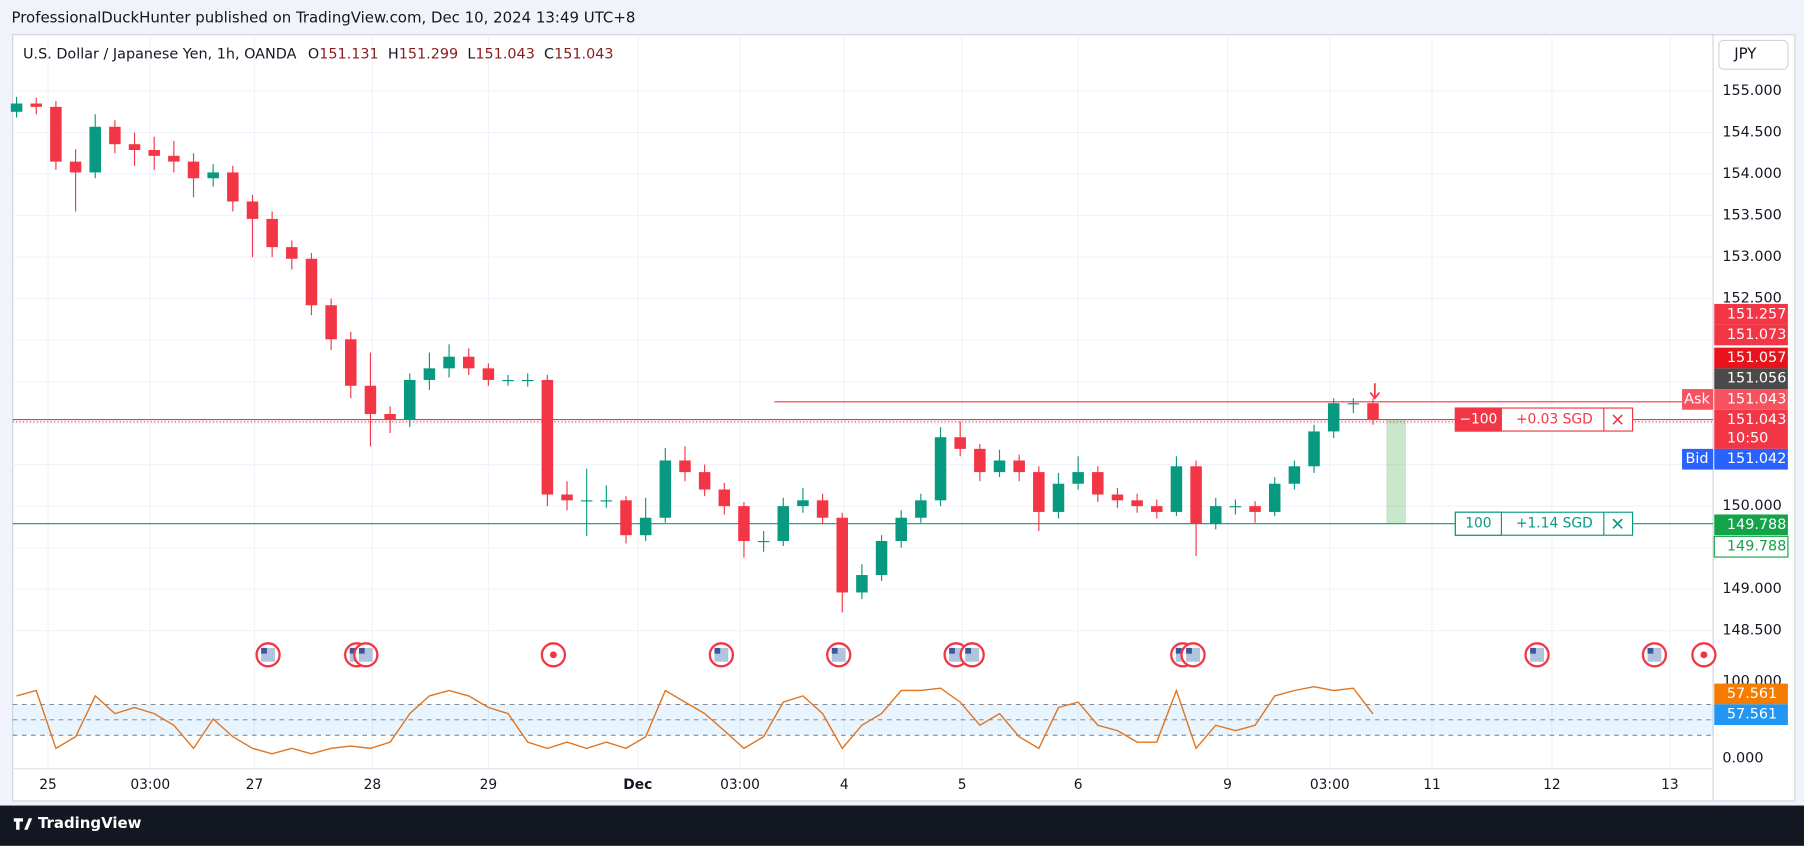  I want to click on y-tick-label: 153.000, so click(1751, 257).